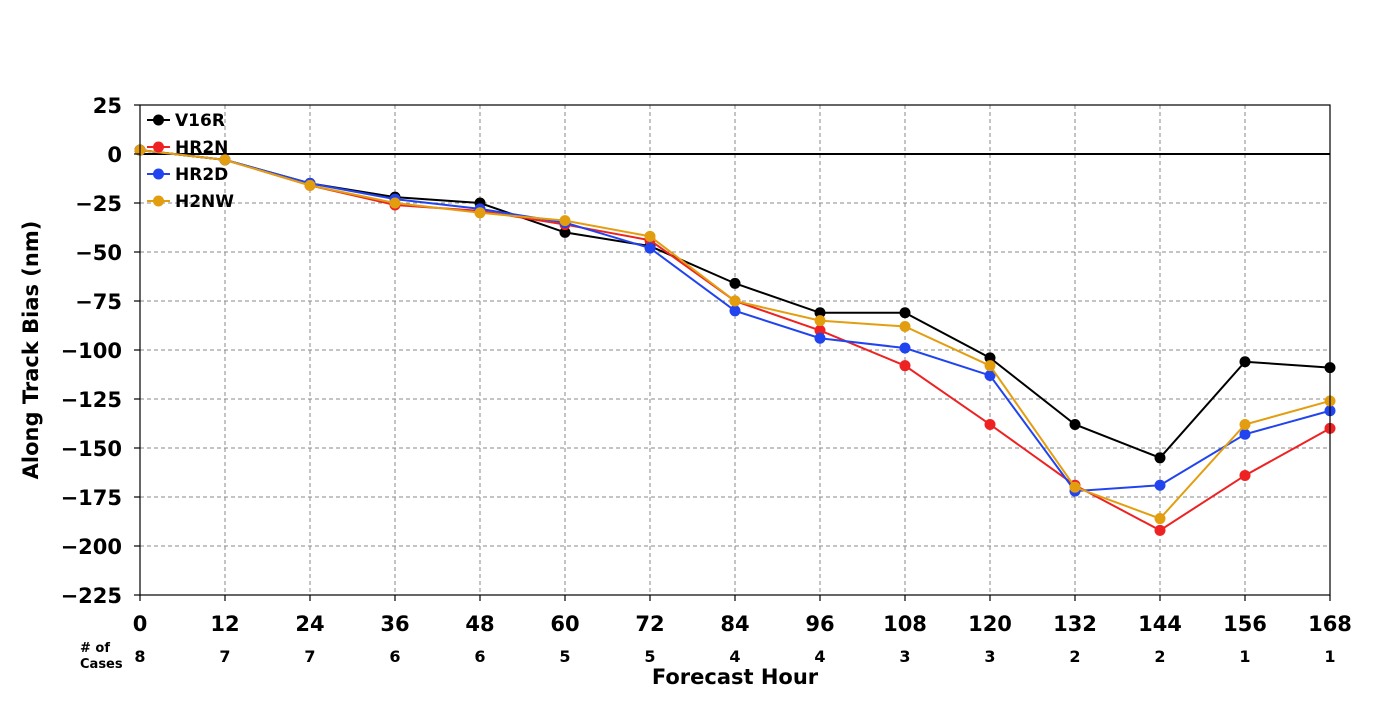  I want to click on y-axis-title: Along Track Bias (nm), so click(31, 350).